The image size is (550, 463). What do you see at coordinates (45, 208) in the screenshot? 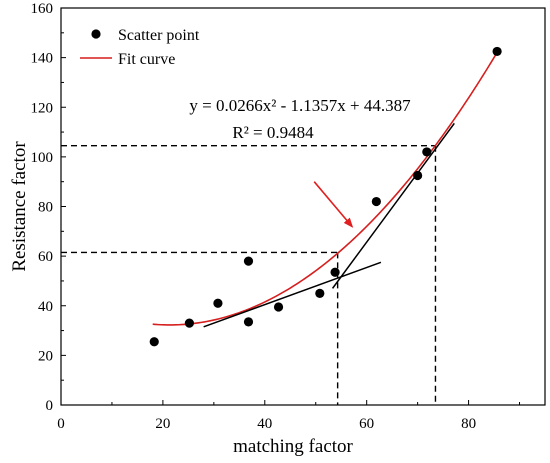
I see `y-tick-label: 80` at bounding box center [45, 208].